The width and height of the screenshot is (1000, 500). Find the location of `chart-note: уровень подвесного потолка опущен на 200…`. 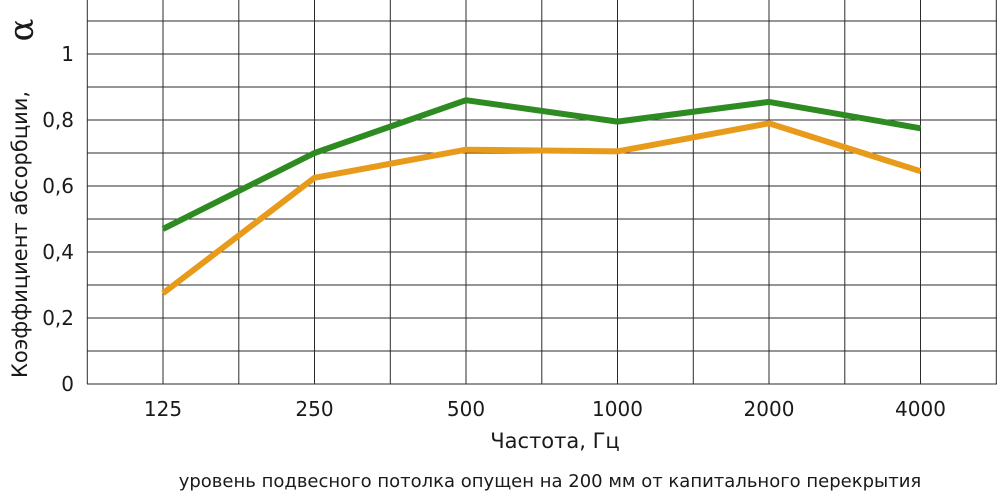

chart-note: уровень подвесного потолка опущен на 200… is located at coordinates (550, 481).